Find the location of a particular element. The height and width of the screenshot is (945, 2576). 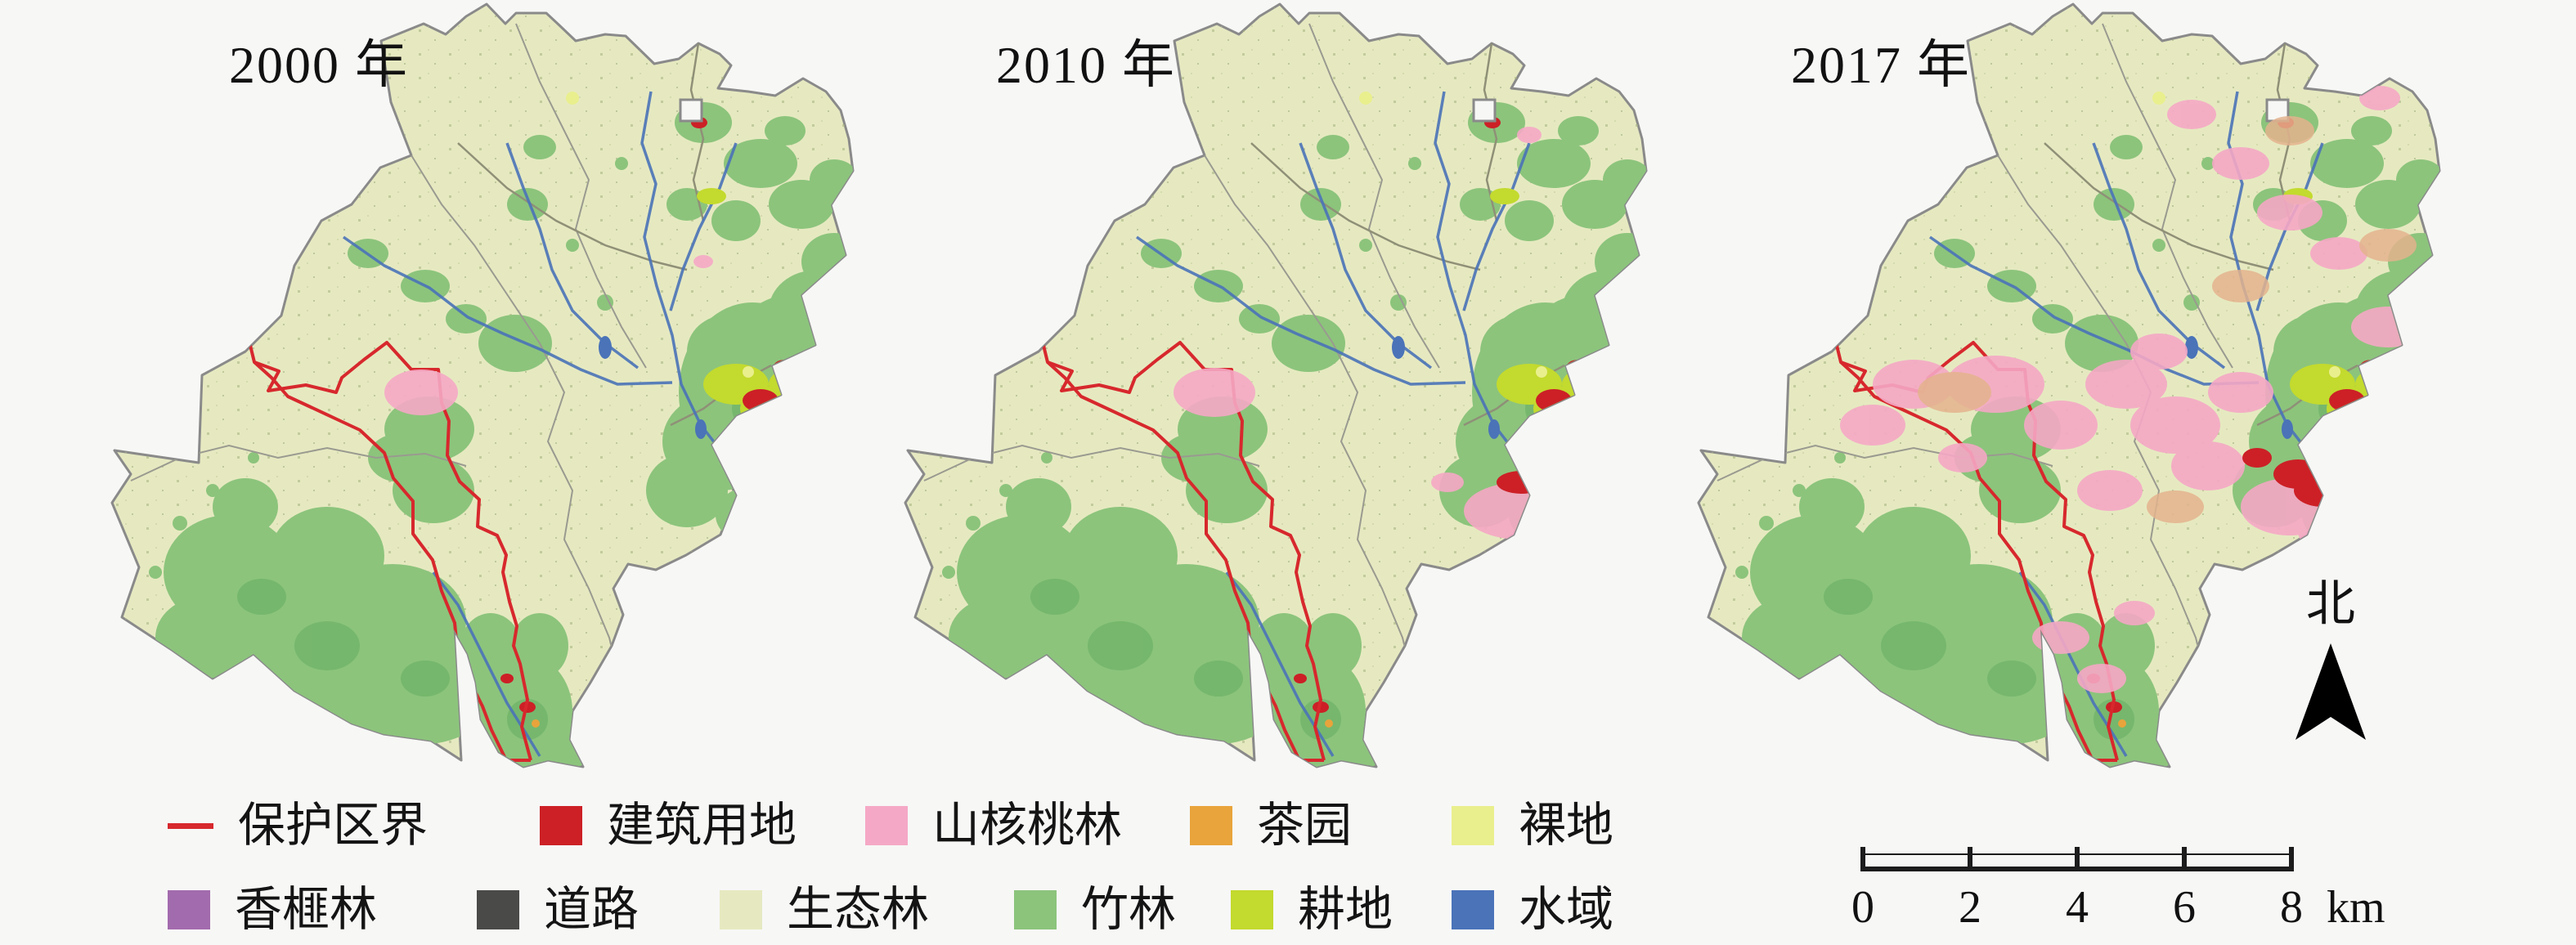

hickory-patches-2000 is located at coordinates (548, 335).